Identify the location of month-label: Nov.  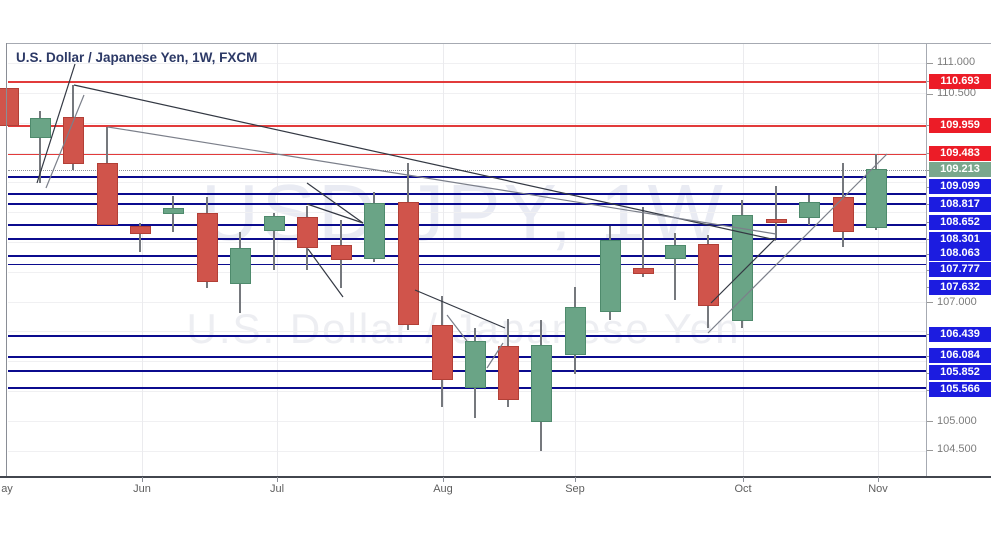
(878, 489).